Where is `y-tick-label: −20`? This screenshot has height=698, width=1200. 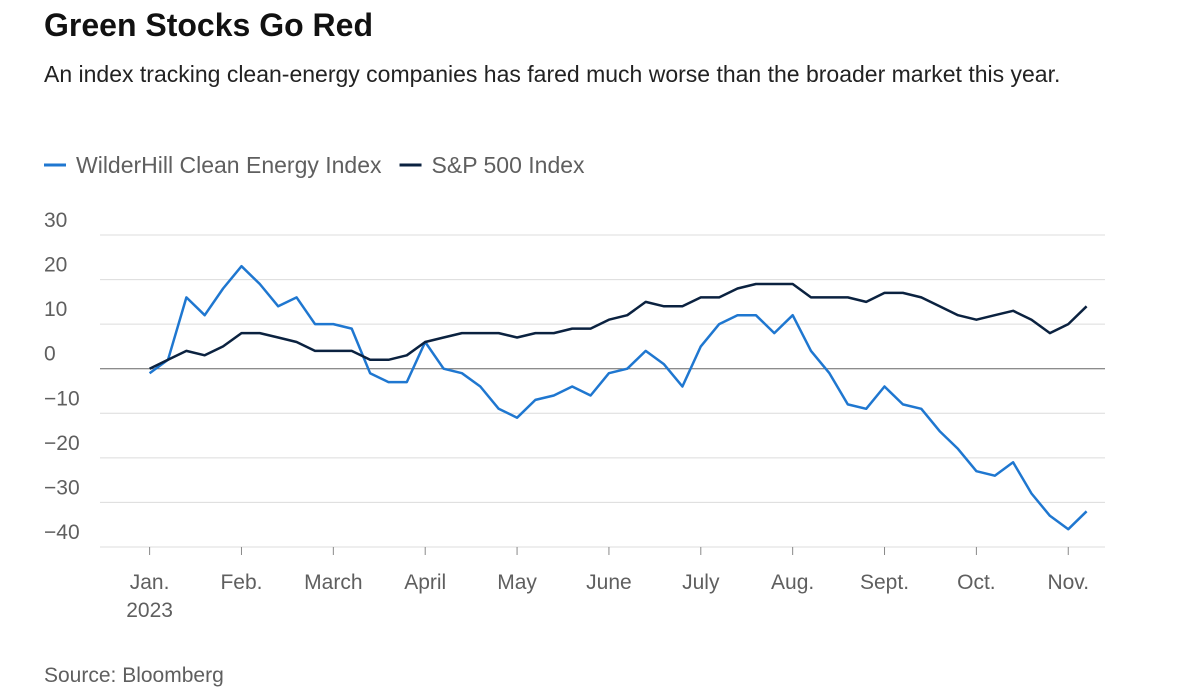
y-tick-label: −20 is located at coordinates (62, 443).